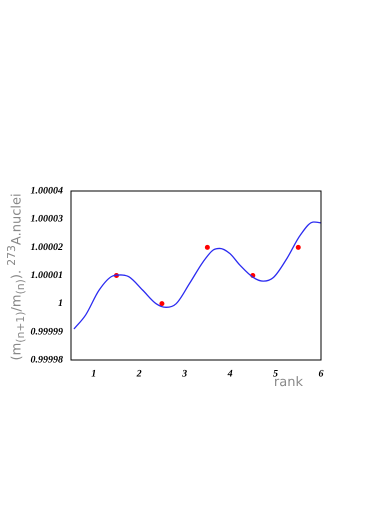  Describe the element at coordinates (46, 332) in the screenshot. I see `y-tick-label: 0.99999` at that location.